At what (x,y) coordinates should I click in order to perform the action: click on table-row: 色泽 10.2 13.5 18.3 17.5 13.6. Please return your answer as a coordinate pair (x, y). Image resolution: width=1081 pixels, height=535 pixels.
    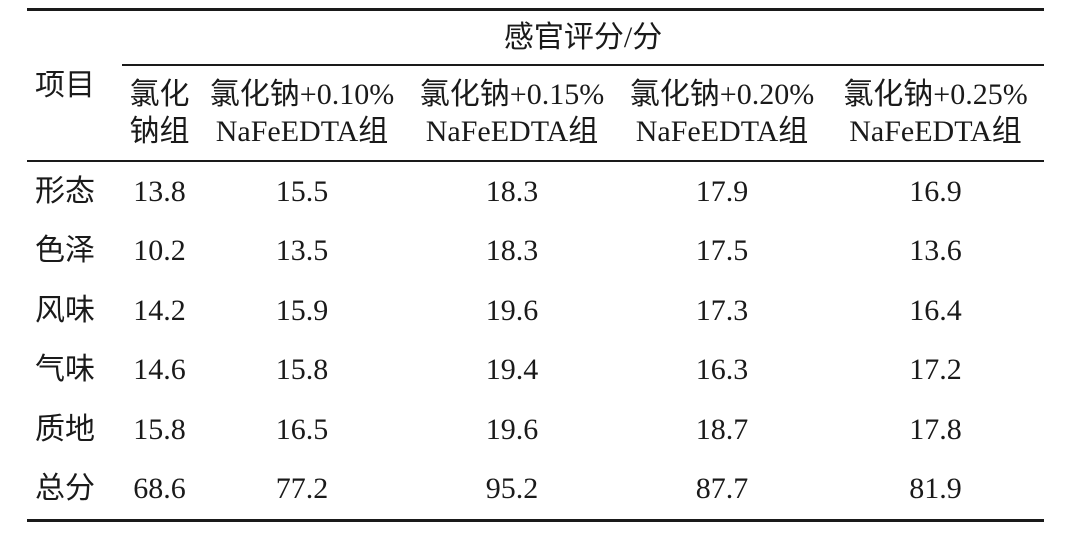
    Looking at the image, I should click on (535, 252).